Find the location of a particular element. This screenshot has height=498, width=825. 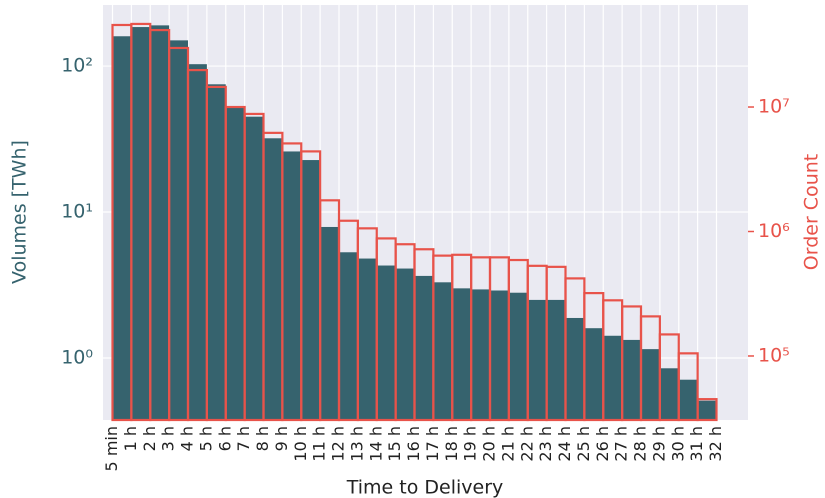

x-tick-label: 26 h is located at coordinates (602, 444).